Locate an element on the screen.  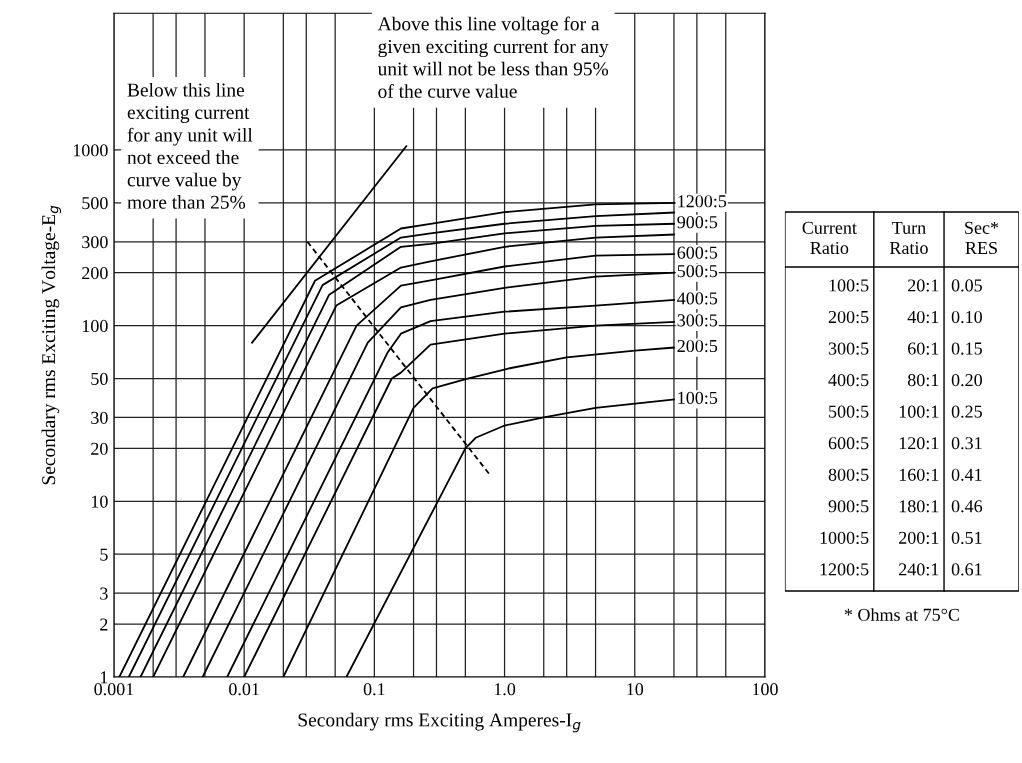
text: 800:5 is located at coordinates (848, 474).